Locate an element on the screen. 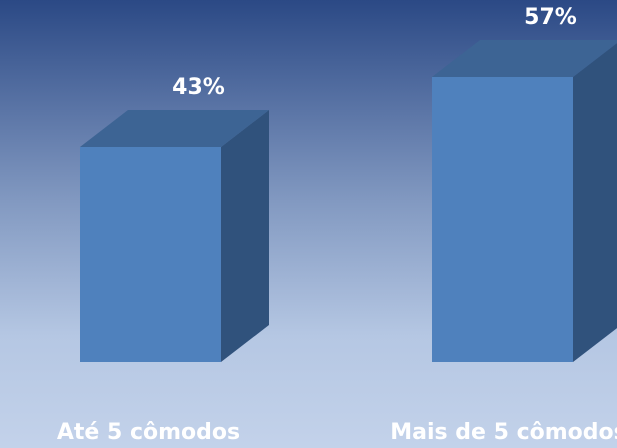 The image size is (617, 448). value-label: 57% is located at coordinates (550, 17).